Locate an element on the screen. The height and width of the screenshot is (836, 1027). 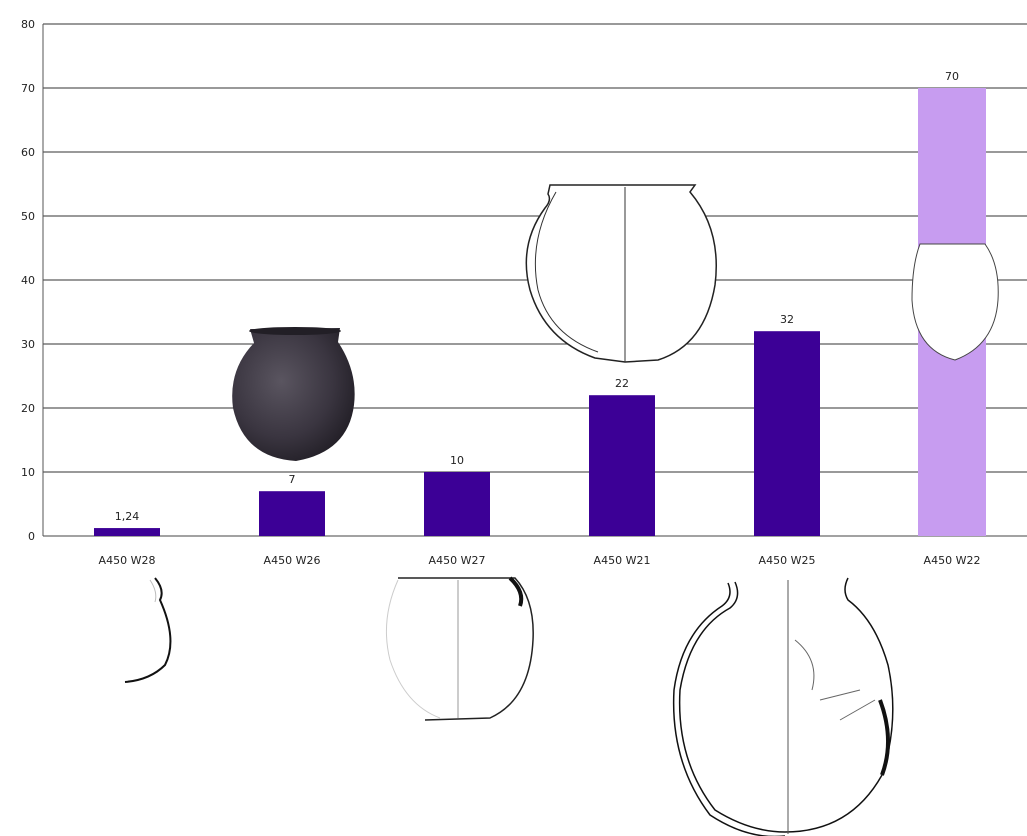
y-tick-label: 60 is located at coordinates (28, 152).